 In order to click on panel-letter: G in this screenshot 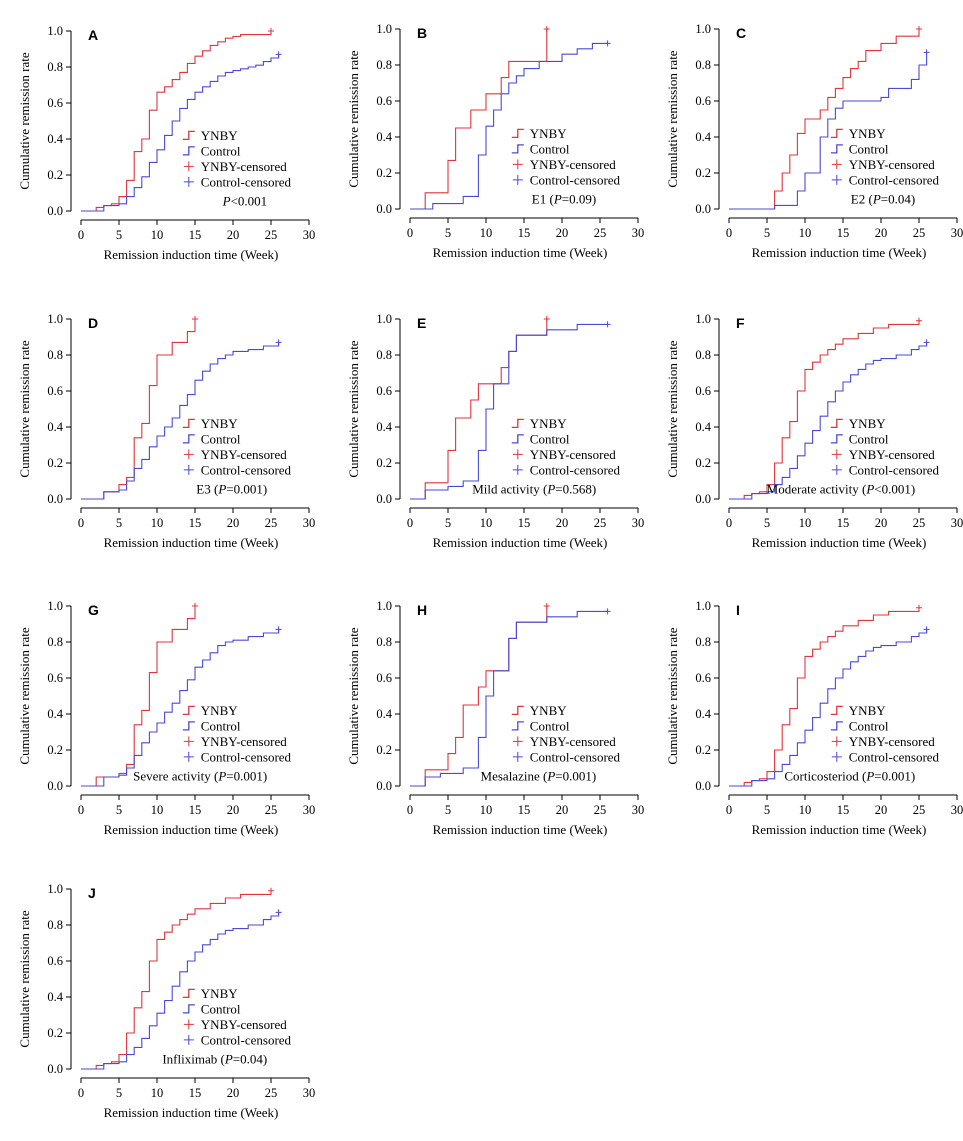, I will do `click(93, 610)`.